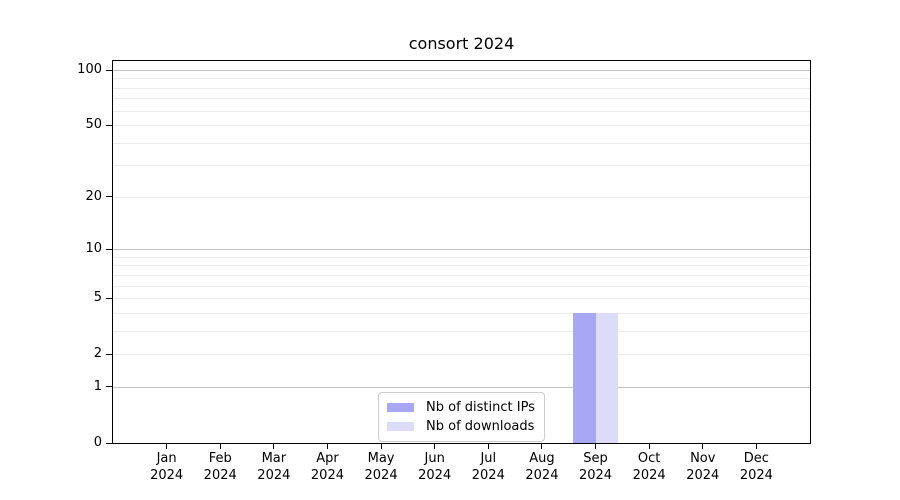 The width and height of the screenshot is (900, 500). I want to click on y-tick-label: 2, so click(97, 354).